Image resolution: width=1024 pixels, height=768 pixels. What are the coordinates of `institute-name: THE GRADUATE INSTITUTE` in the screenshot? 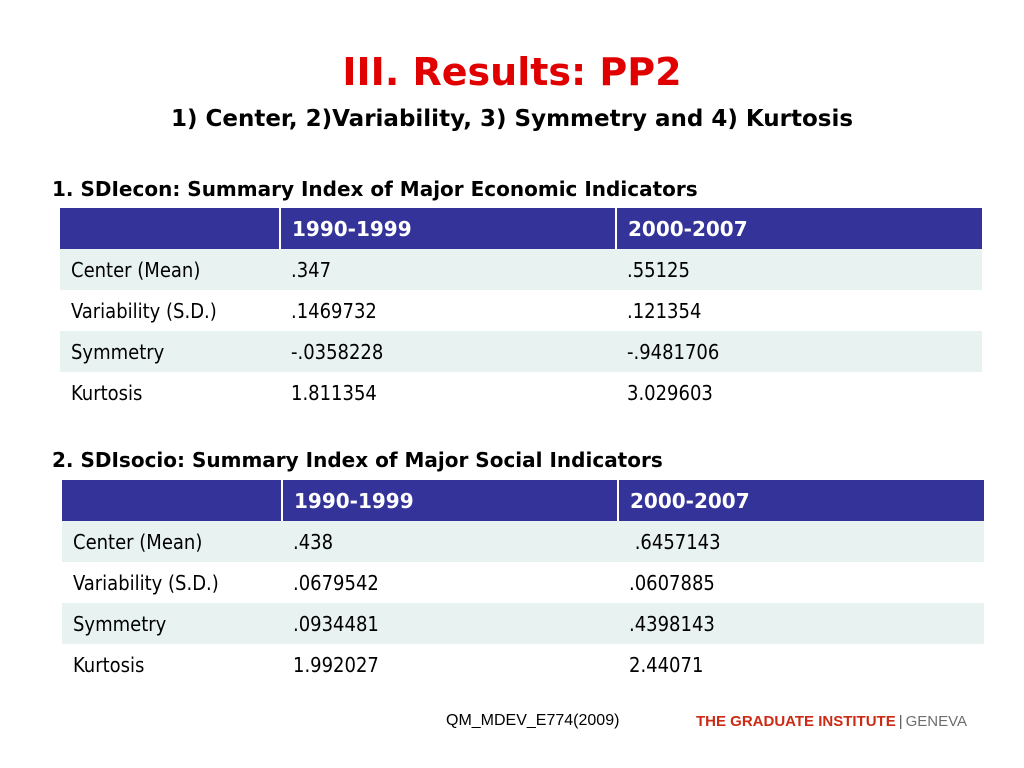 It's located at (796, 721).